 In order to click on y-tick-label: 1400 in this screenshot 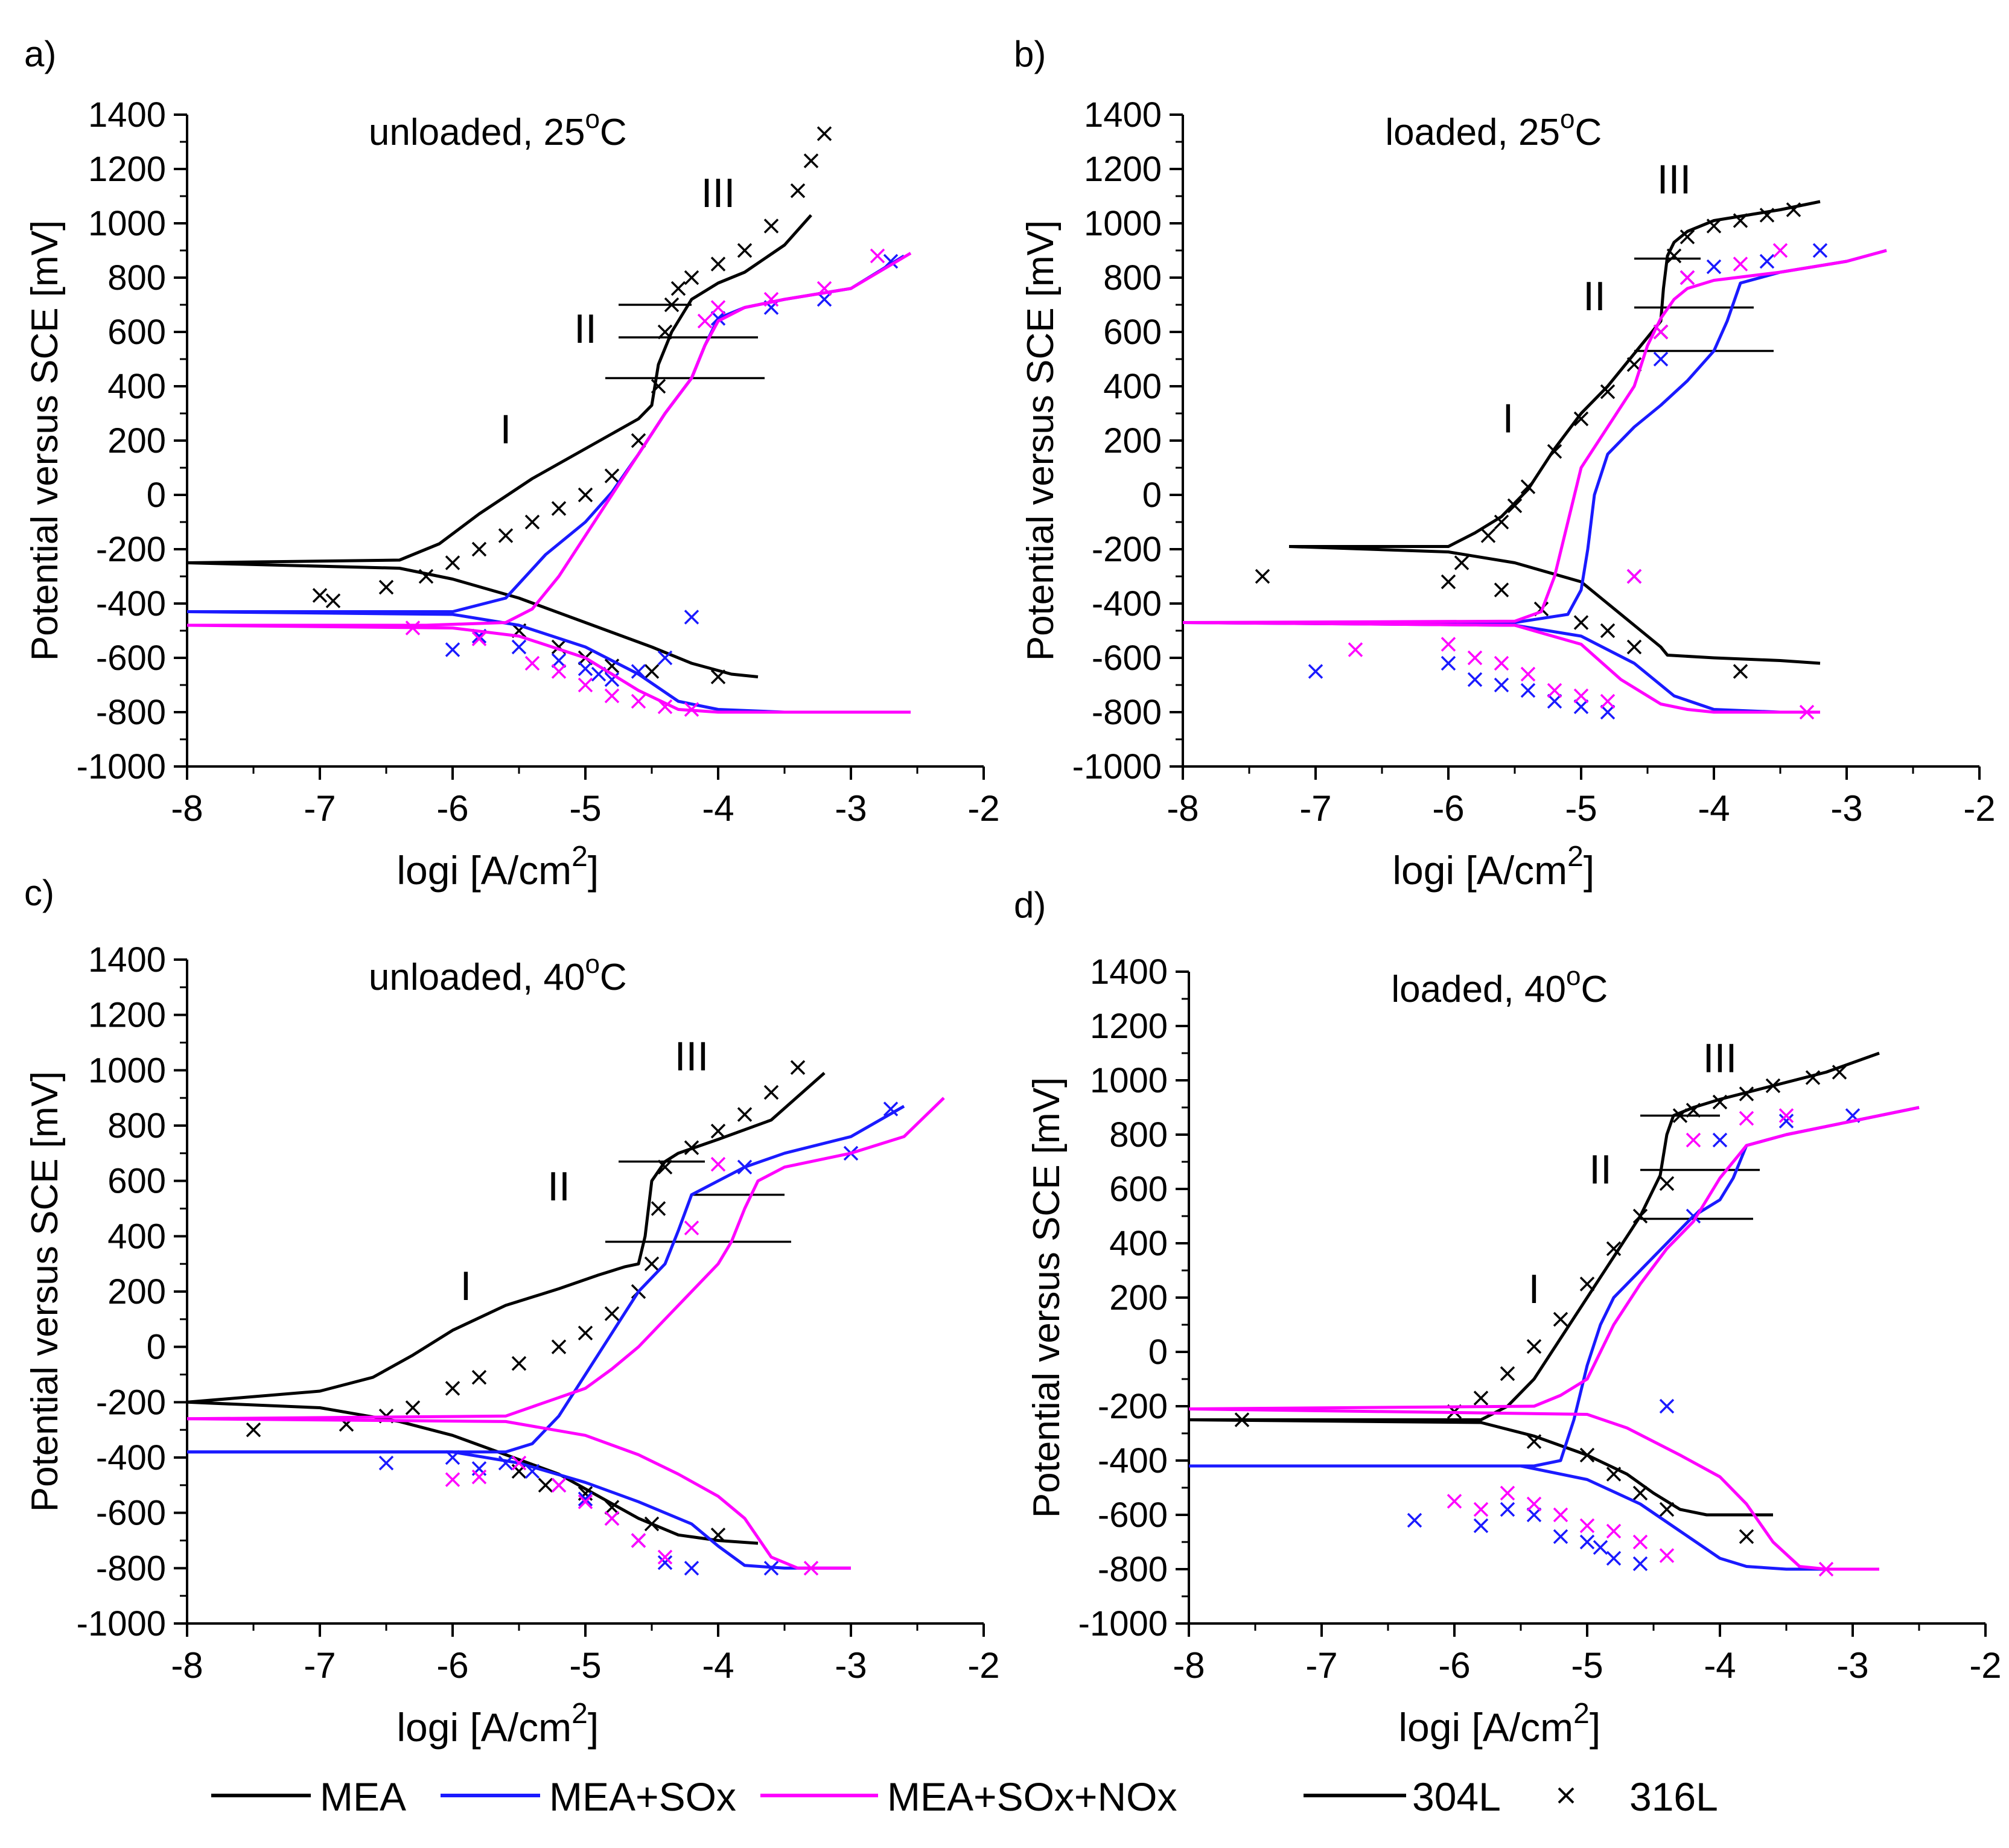, I will do `click(127, 960)`.